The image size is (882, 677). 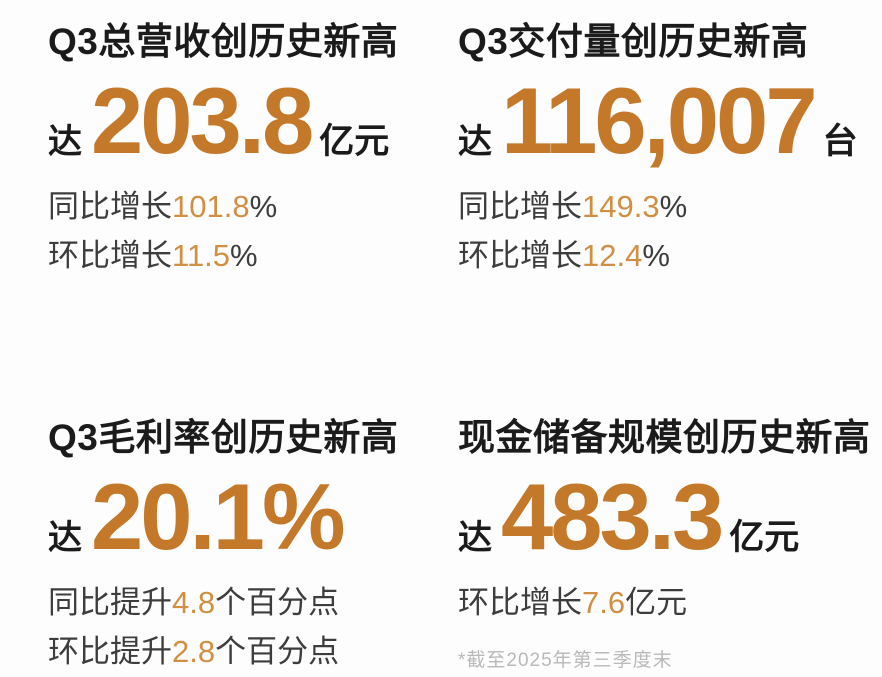 I want to click on gross-margin-stat-lines: 同比提升4.8个百分点 环比提升2.8个百分点, so click(x=240, y=627).